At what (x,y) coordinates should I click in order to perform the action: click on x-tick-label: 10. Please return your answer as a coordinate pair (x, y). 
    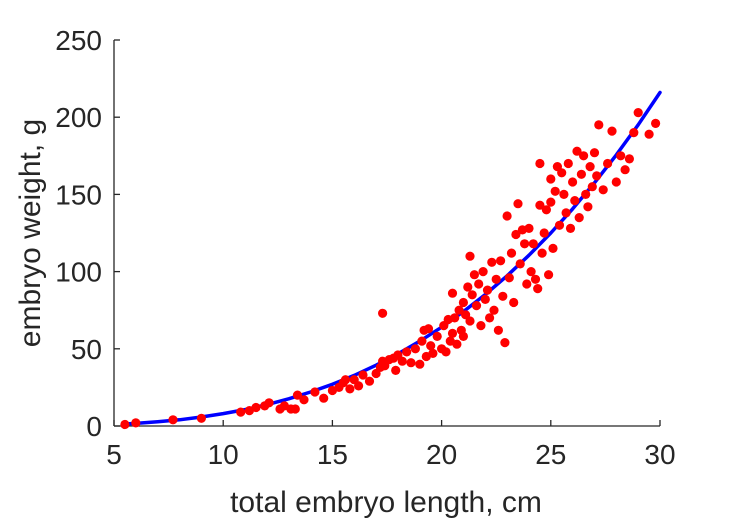
    Looking at the image, I should click on (223, 454).